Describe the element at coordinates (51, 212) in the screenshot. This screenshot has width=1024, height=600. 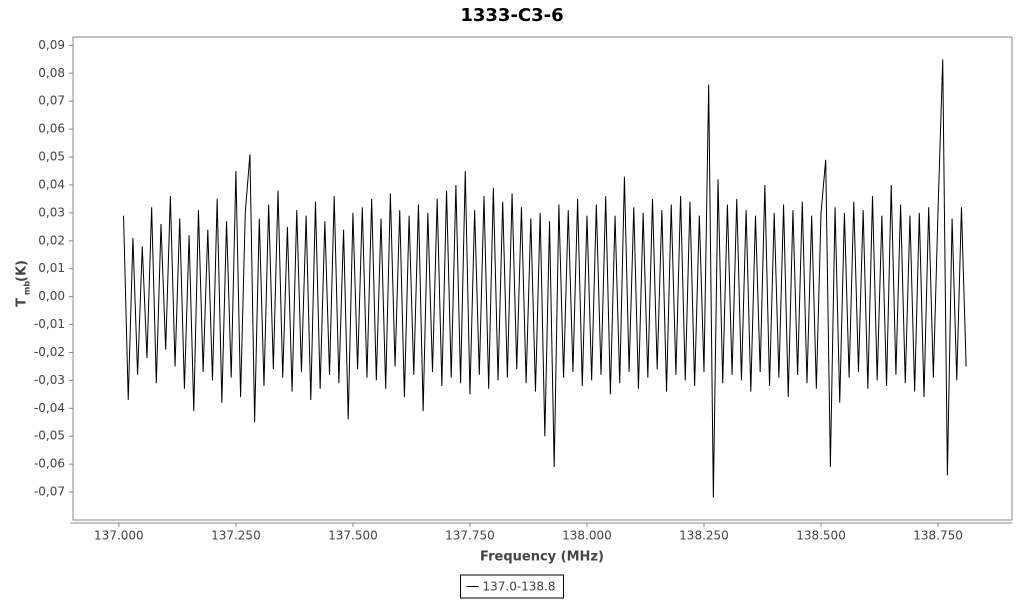
I see `y-tick-label: 0,03` at that location.